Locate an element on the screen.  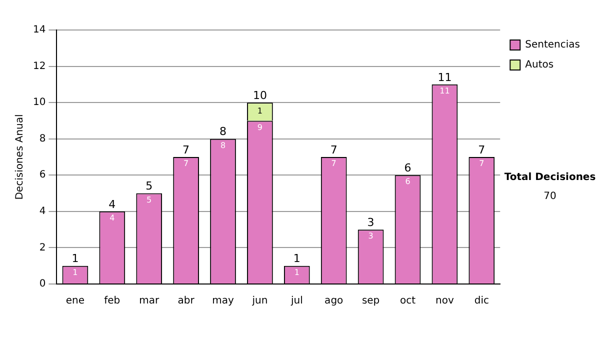
data-label: 4 is located at coordinates (112, 218).